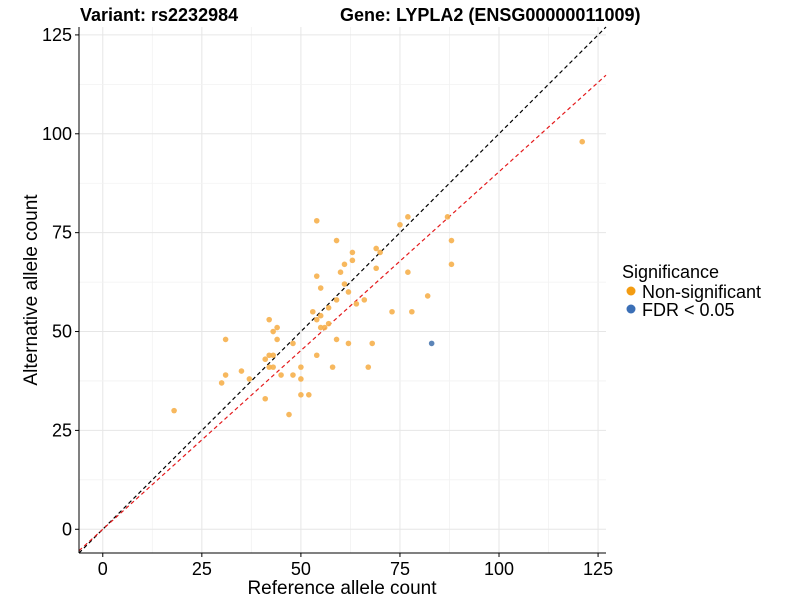  What do you see at coordinates (62, 430) in the screenshot?
I see `y-tick-label: 25` at bounding box center [62, 430].